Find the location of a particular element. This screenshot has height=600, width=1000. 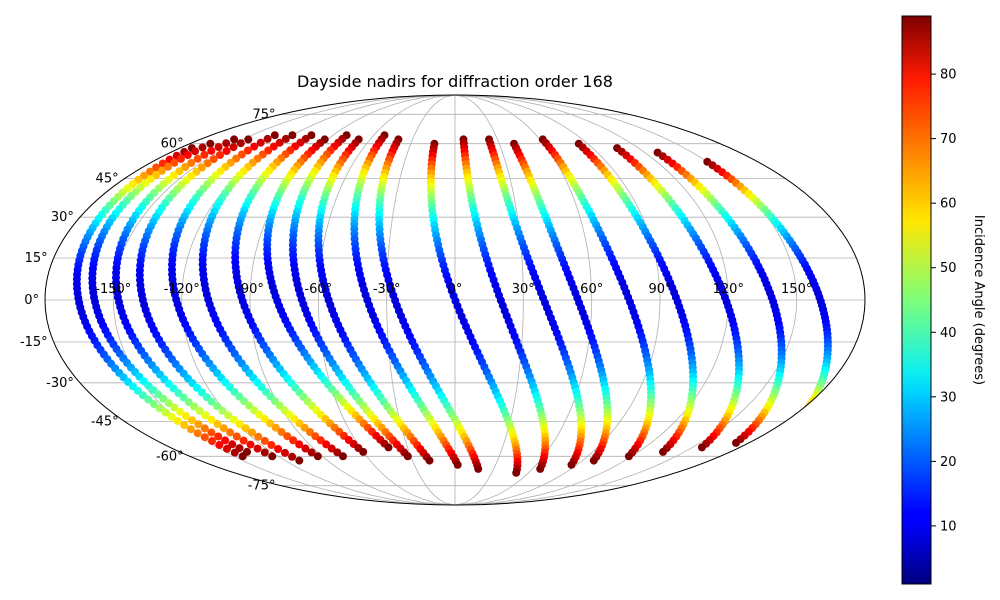

longitude-tick-label: -150° is located at coordinates (113, 289).